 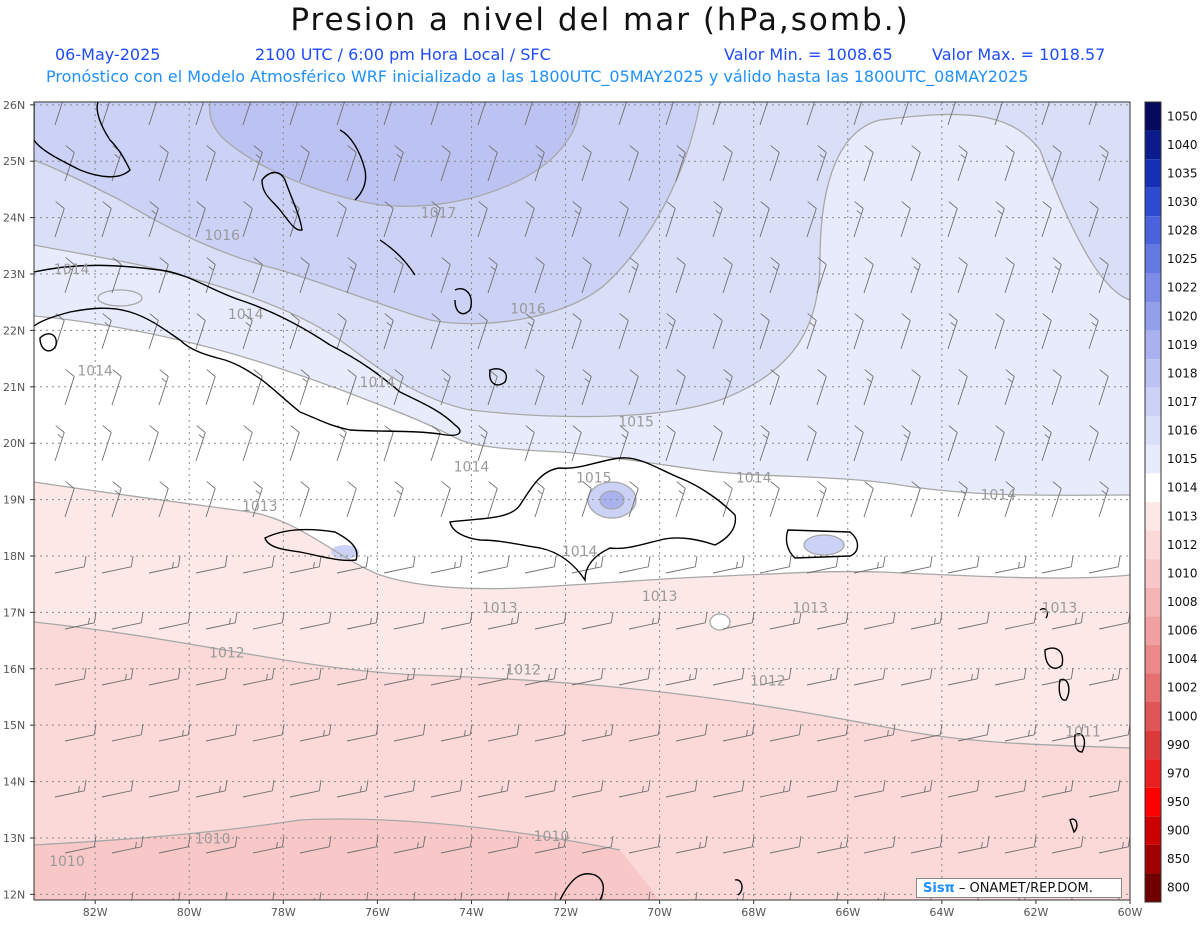 What do you see at coordinates (403, 54) in the screenshot?
I see `forecast-time: 2100 UTC / 6:00 pm Hora Local / SFC` at bounding box center [403, 54].